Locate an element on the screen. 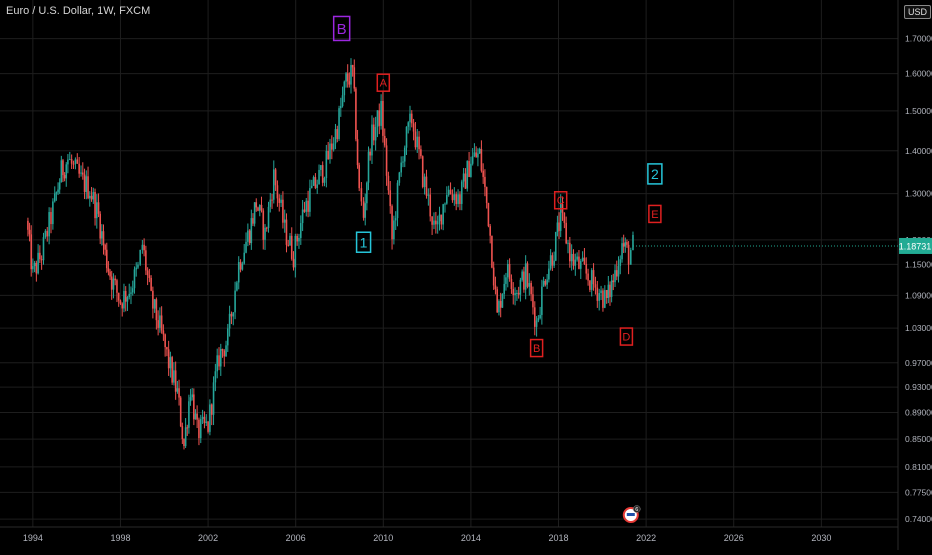 The width and height of the screenshot is (932, 555). y-tick-label: 1.15000 is located at coordinates (918, 264).